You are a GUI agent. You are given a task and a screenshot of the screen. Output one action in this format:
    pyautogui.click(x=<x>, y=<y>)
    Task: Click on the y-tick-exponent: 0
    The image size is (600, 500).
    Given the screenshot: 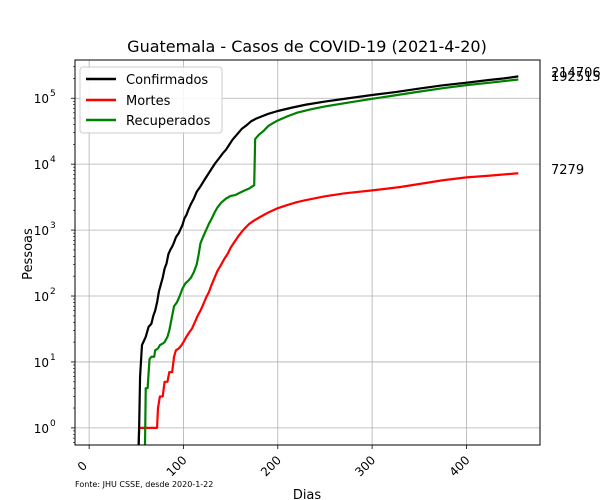 What is the action you would take?
    pyautogui.click(x=53, y=424)
    